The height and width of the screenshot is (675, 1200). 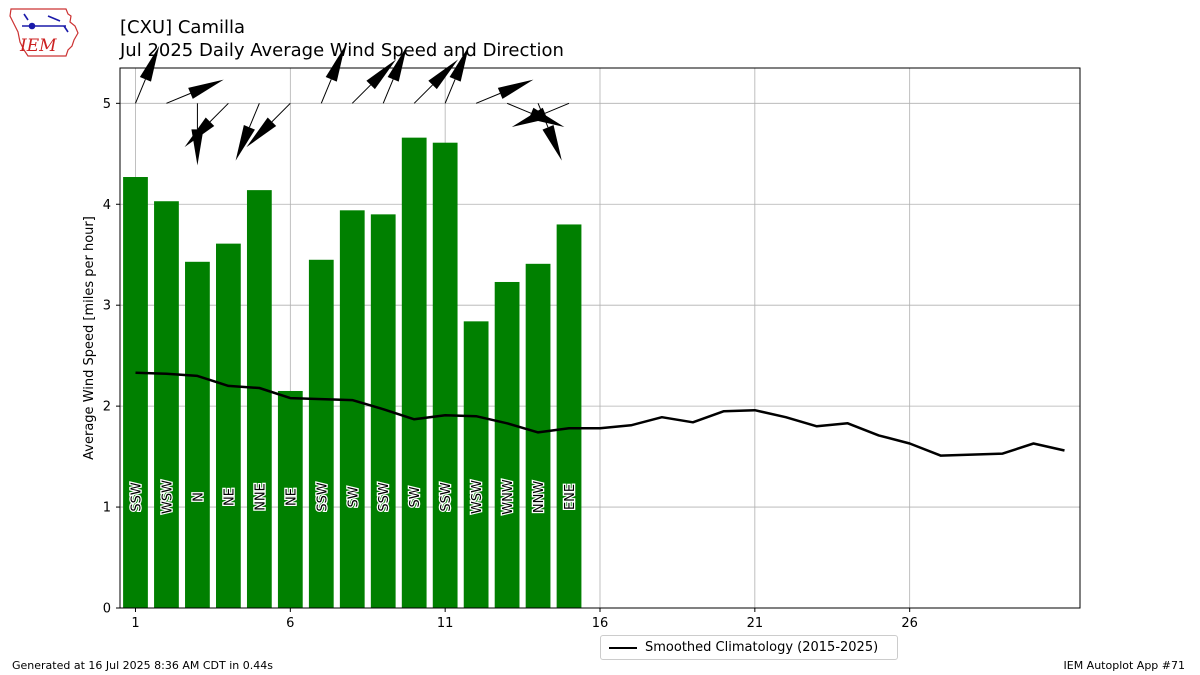 I want to click on y-tick-label: 2, so click(x=107, y=407).